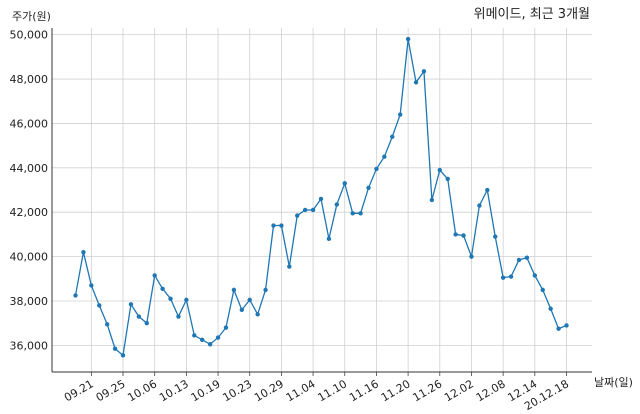  I want to click on x-tick-label: 09.21, so click(79, 390).